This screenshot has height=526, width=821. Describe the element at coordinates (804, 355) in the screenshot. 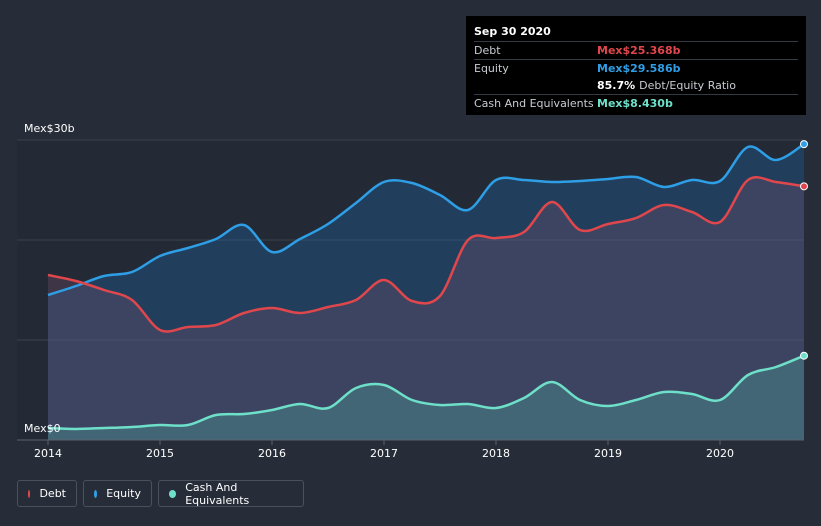

I see `cash-and-equivalents-endpoint` at that location.